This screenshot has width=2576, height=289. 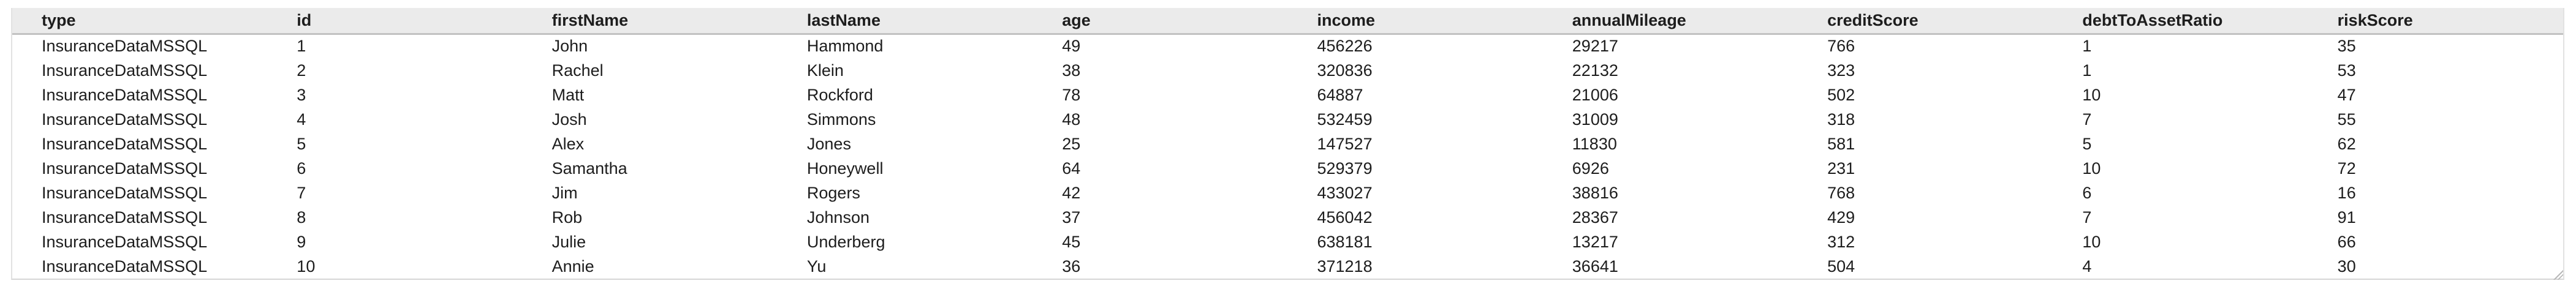 What do you see at coordinates (1925, 95) in the screenshot?
I see `cell-creditScore: 502` at bounding box center [1925, 95].